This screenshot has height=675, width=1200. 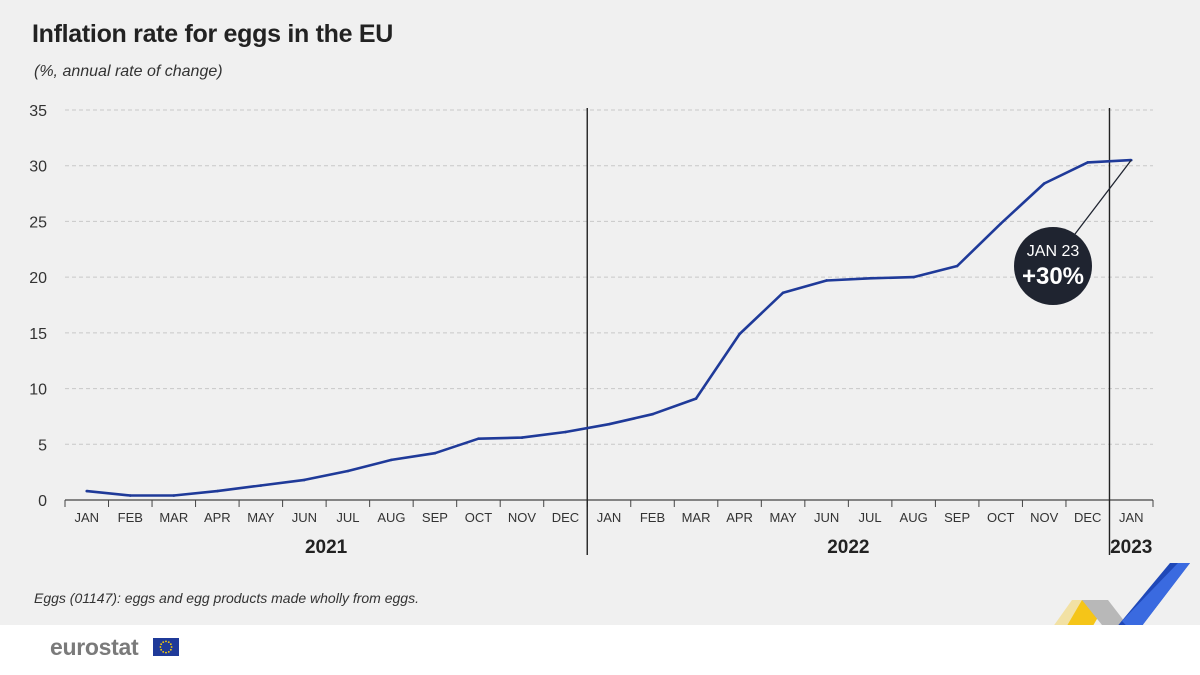 I want to click on year-label: 2023, so click(x=1131, y=547).